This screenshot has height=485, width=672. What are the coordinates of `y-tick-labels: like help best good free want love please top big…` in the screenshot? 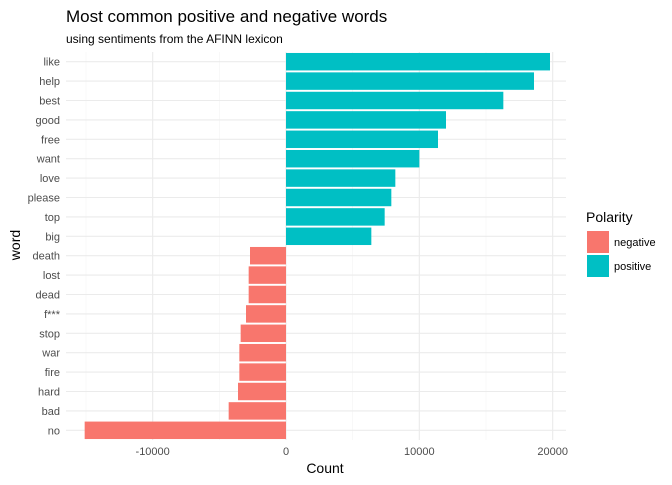 It's located at (44, 247).